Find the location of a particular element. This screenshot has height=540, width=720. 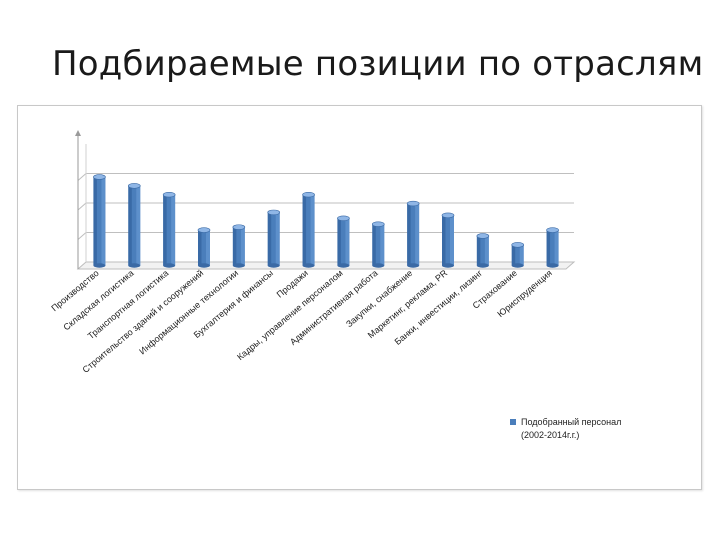

legend-label: Подобранный персонал (2002-2014г.г.) is located at coordinates (571, 428).